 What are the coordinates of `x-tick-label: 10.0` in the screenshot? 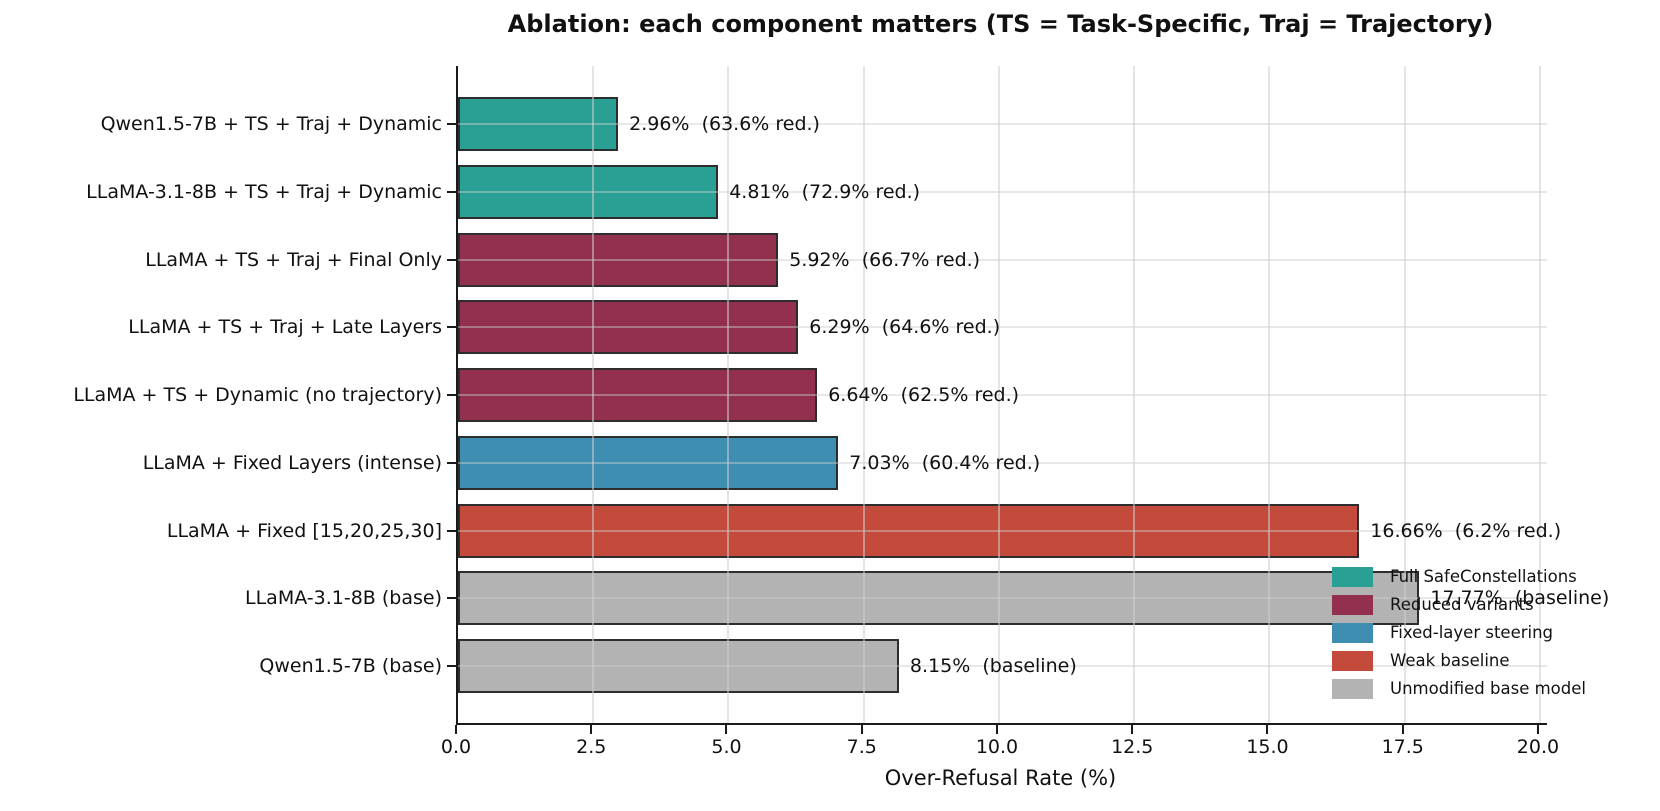 It's located at (997, 747).